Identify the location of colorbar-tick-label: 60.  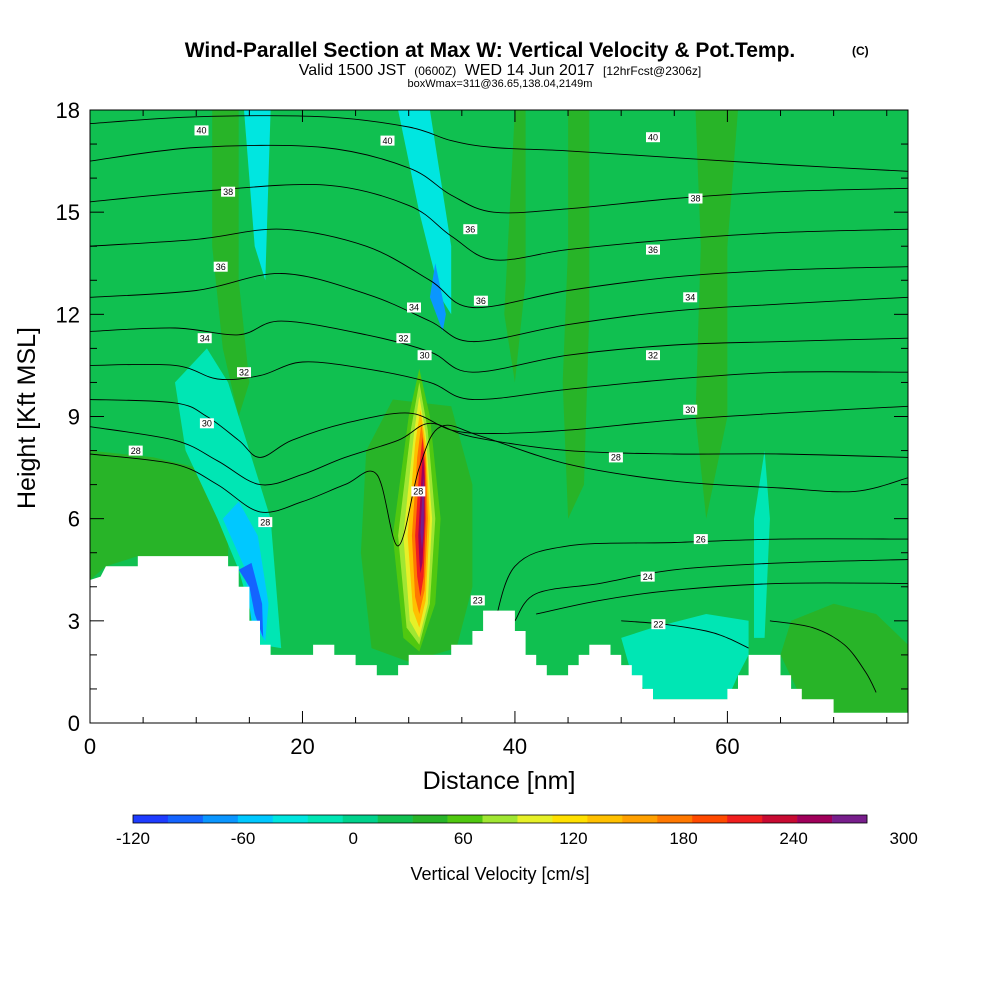
(463, 838).